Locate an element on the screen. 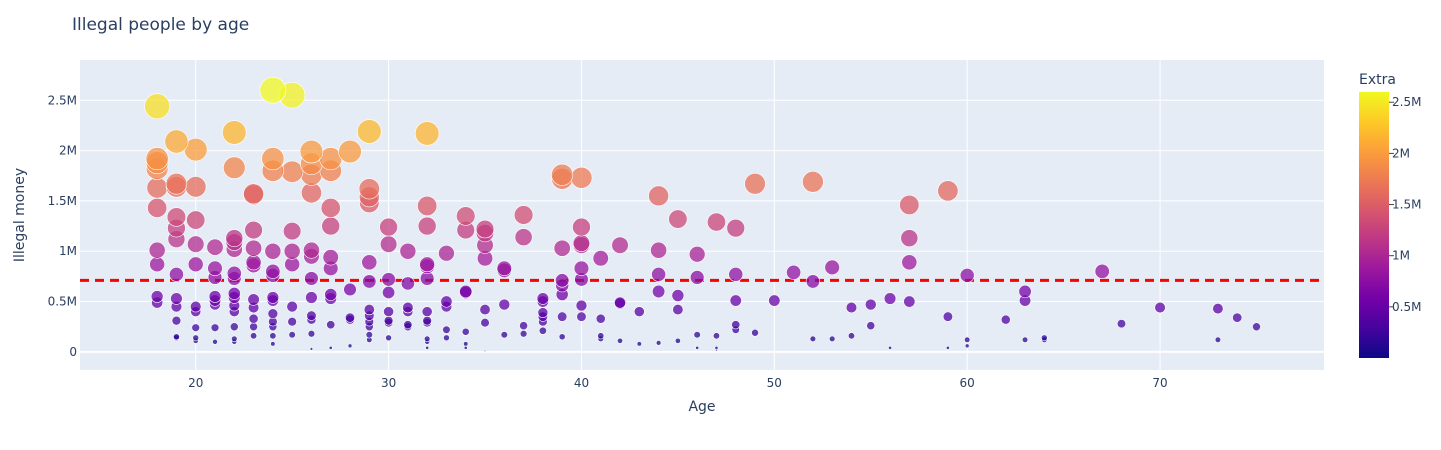 The image size is (1441, 450). colorbar-ticks: 0.5M 1M 1.5M 2M 2.5M is located at coordinates (1405, 204).